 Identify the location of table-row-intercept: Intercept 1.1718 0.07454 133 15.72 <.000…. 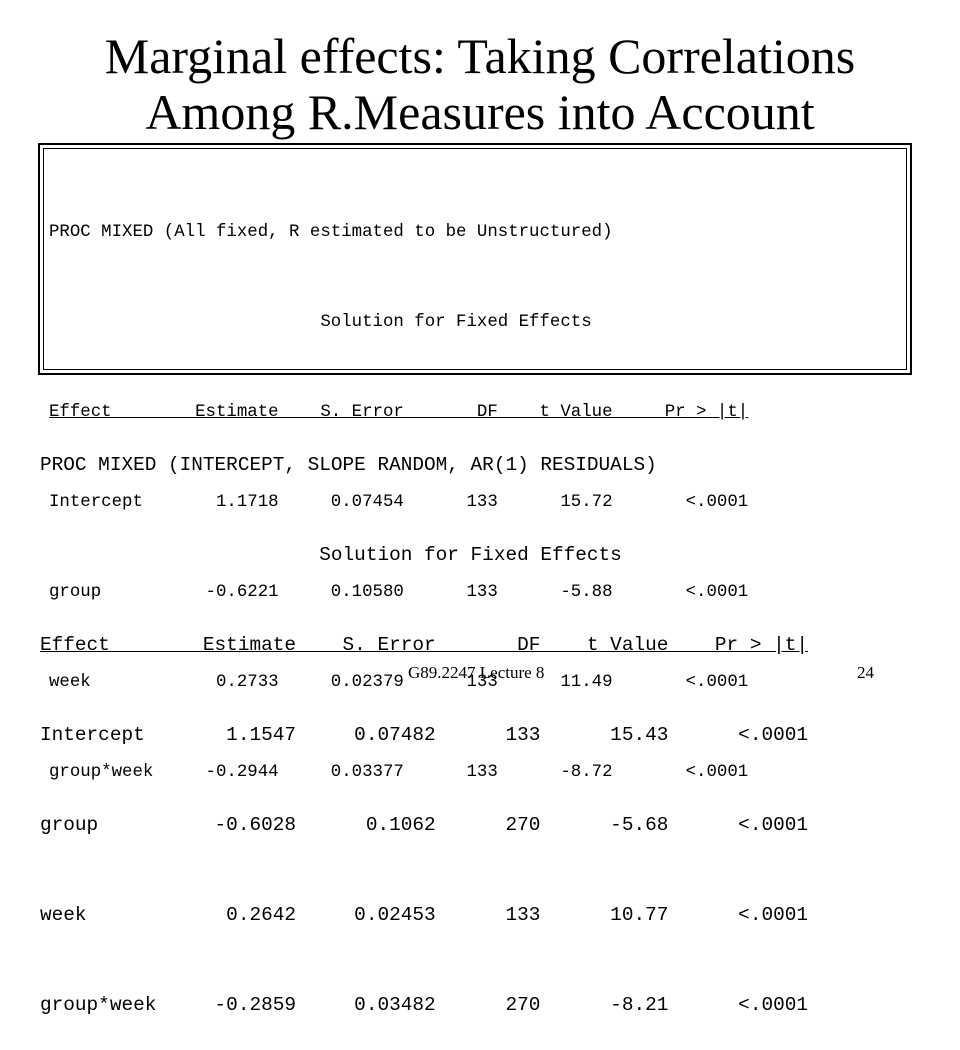
(399, 502).